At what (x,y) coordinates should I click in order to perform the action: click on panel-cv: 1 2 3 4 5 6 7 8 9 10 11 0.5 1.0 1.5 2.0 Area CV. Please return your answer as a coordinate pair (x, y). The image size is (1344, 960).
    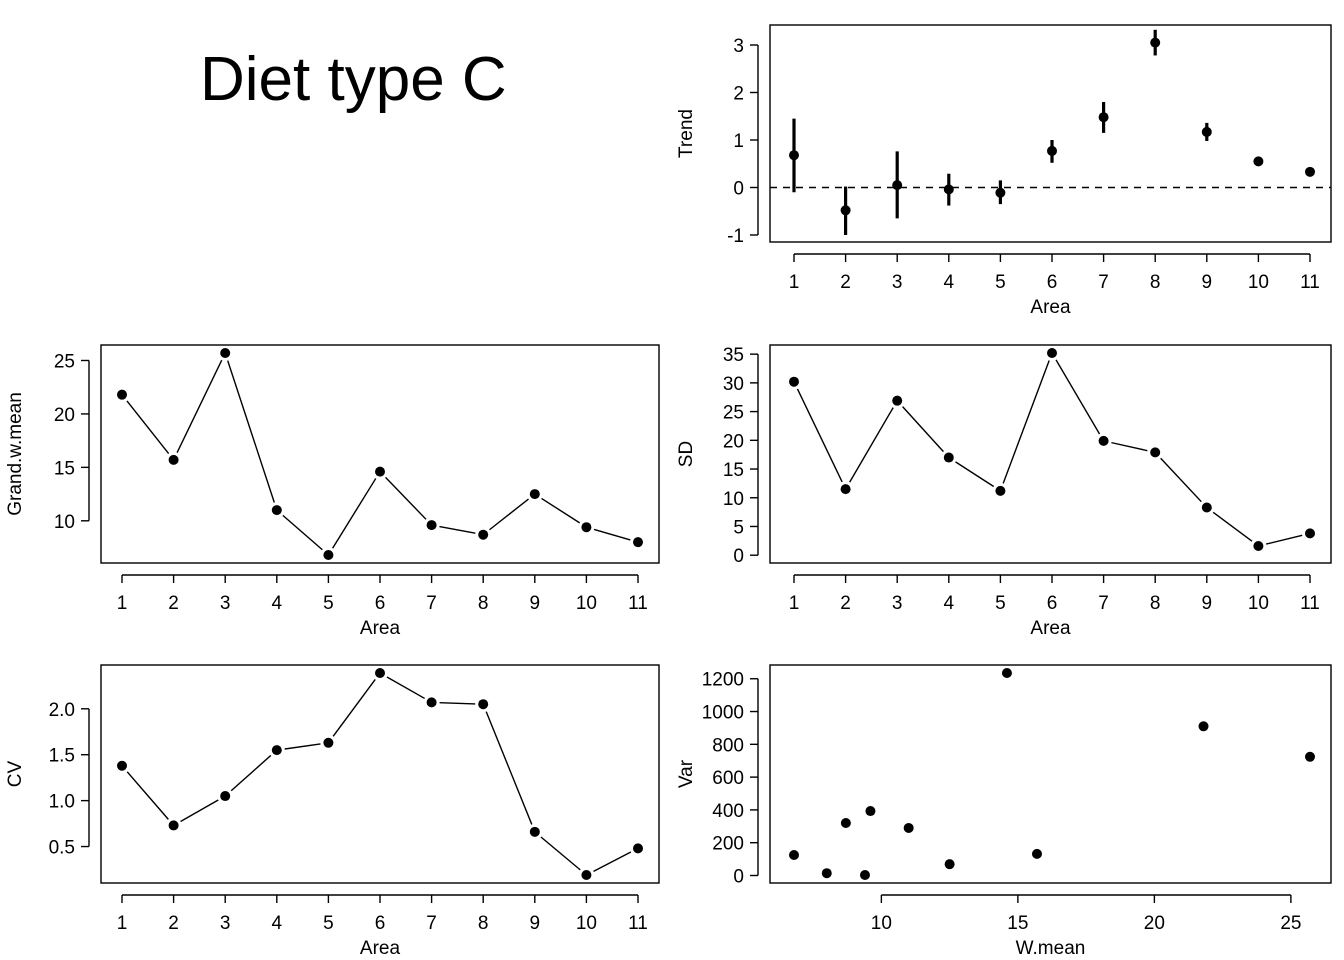
    Looking at the image, I should click on (332, 811).